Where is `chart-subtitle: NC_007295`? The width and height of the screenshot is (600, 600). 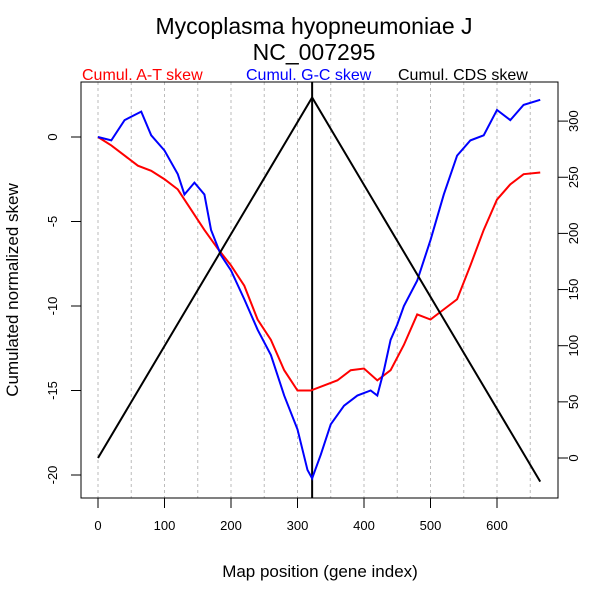
chart-subtitle: NC_007295 is located at coordinates (314, 52).